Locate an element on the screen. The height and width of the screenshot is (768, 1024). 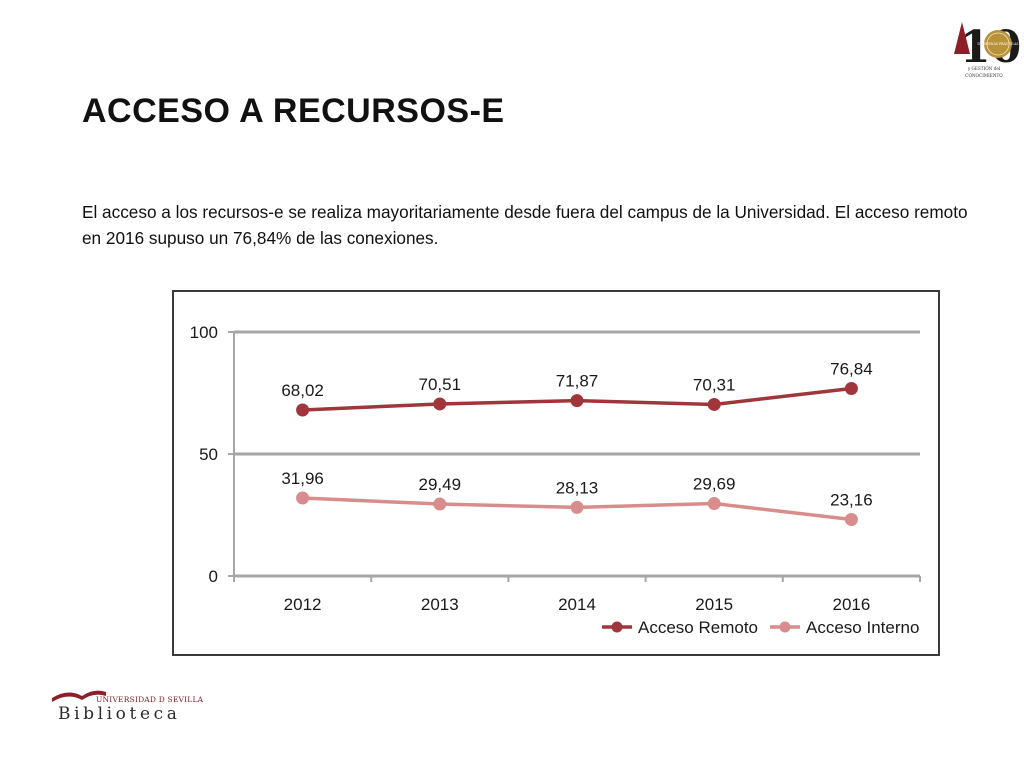
data-label: 29,69 is located at coordinates (714, 484).